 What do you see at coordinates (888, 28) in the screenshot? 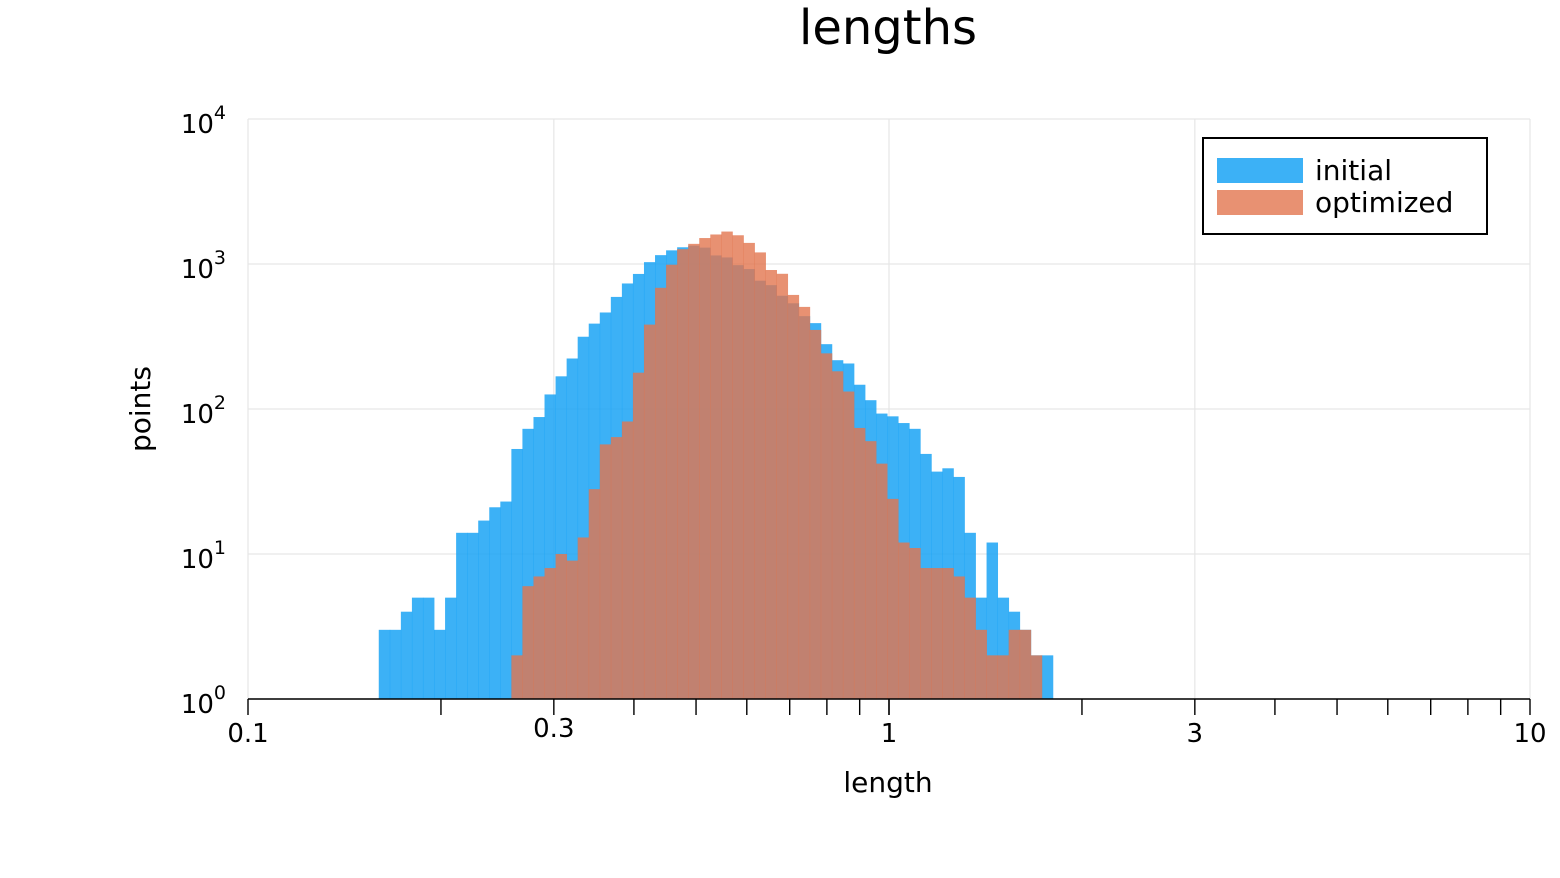
I see `chart-title: lengths` at bounding box center [888, 28].